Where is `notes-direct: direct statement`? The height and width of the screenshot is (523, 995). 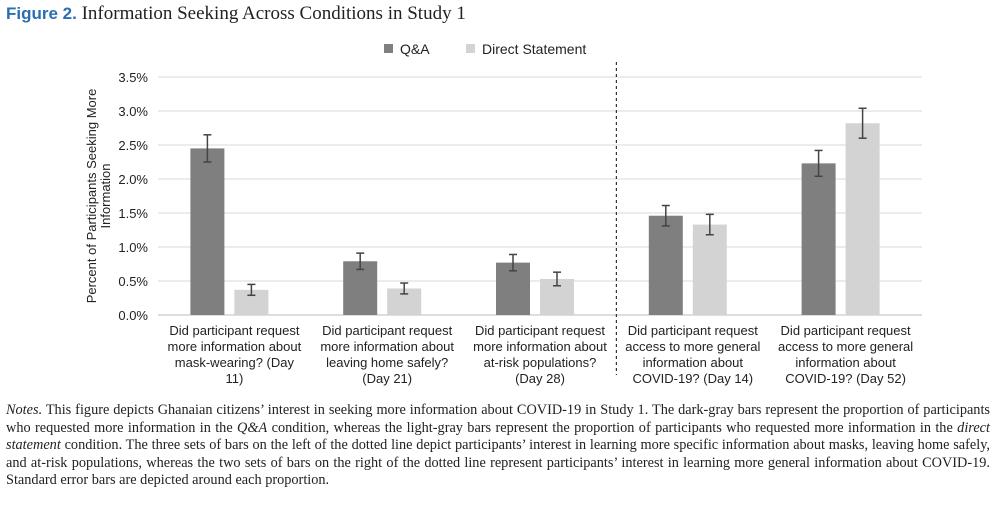
notes-direct: direct statement is located at coordinates (498, 436).